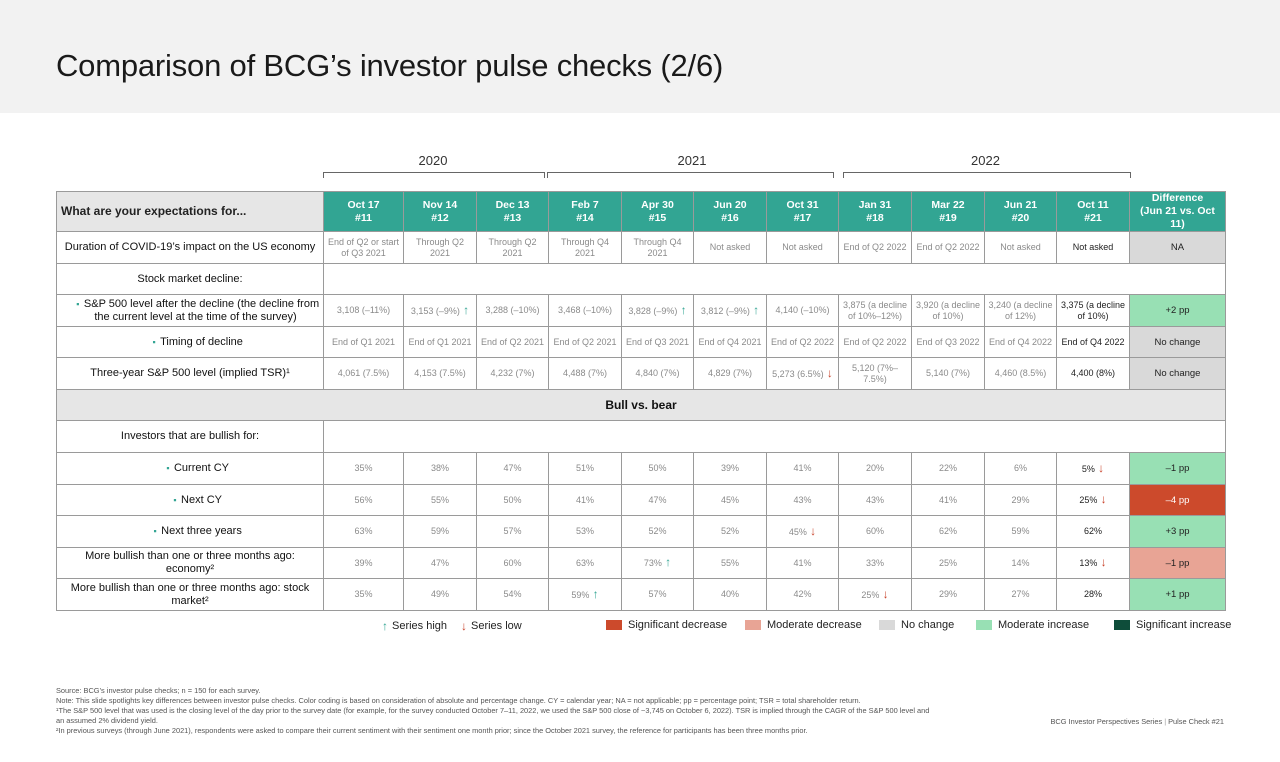 Image resolution: width=1280 pixels, height=762 pixels. What do you see at coordinates (797, 531) in the screenshot?
I see `value-text: 45%` at bounding box center [797, 531].